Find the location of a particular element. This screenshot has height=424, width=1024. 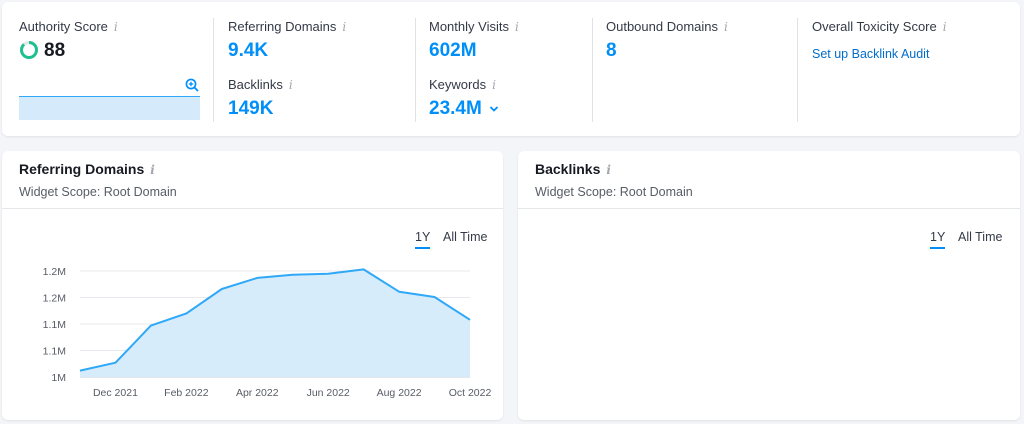

monthly-visits-label: Monthly Visits is located at coordinates (469, 26).